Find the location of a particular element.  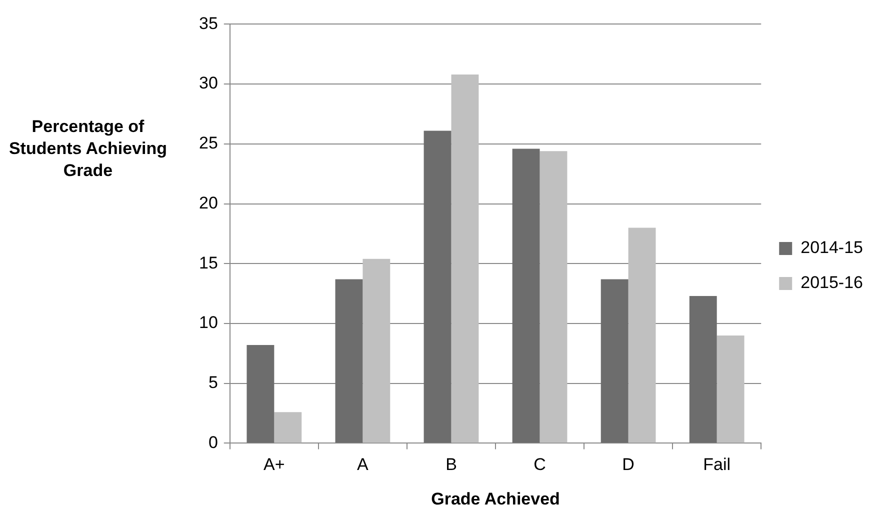

y-tick-label: 0 is located at coordinates (213, 442).